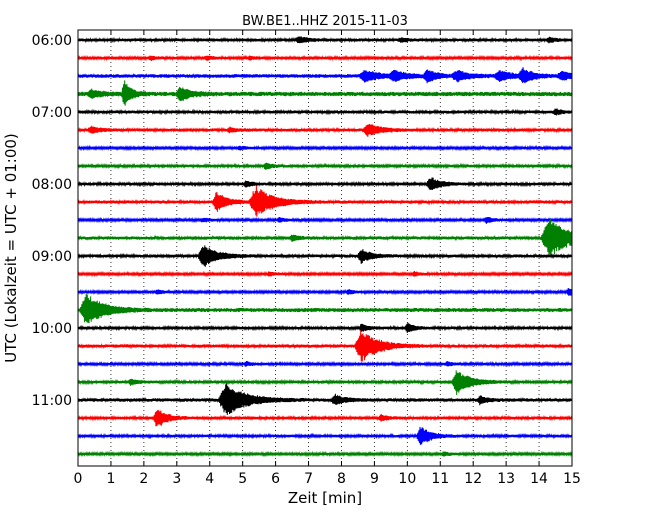  I want to click on y-axis-label: UTC (Lokalzeit = UTC + 01:00), so click(11, 248).